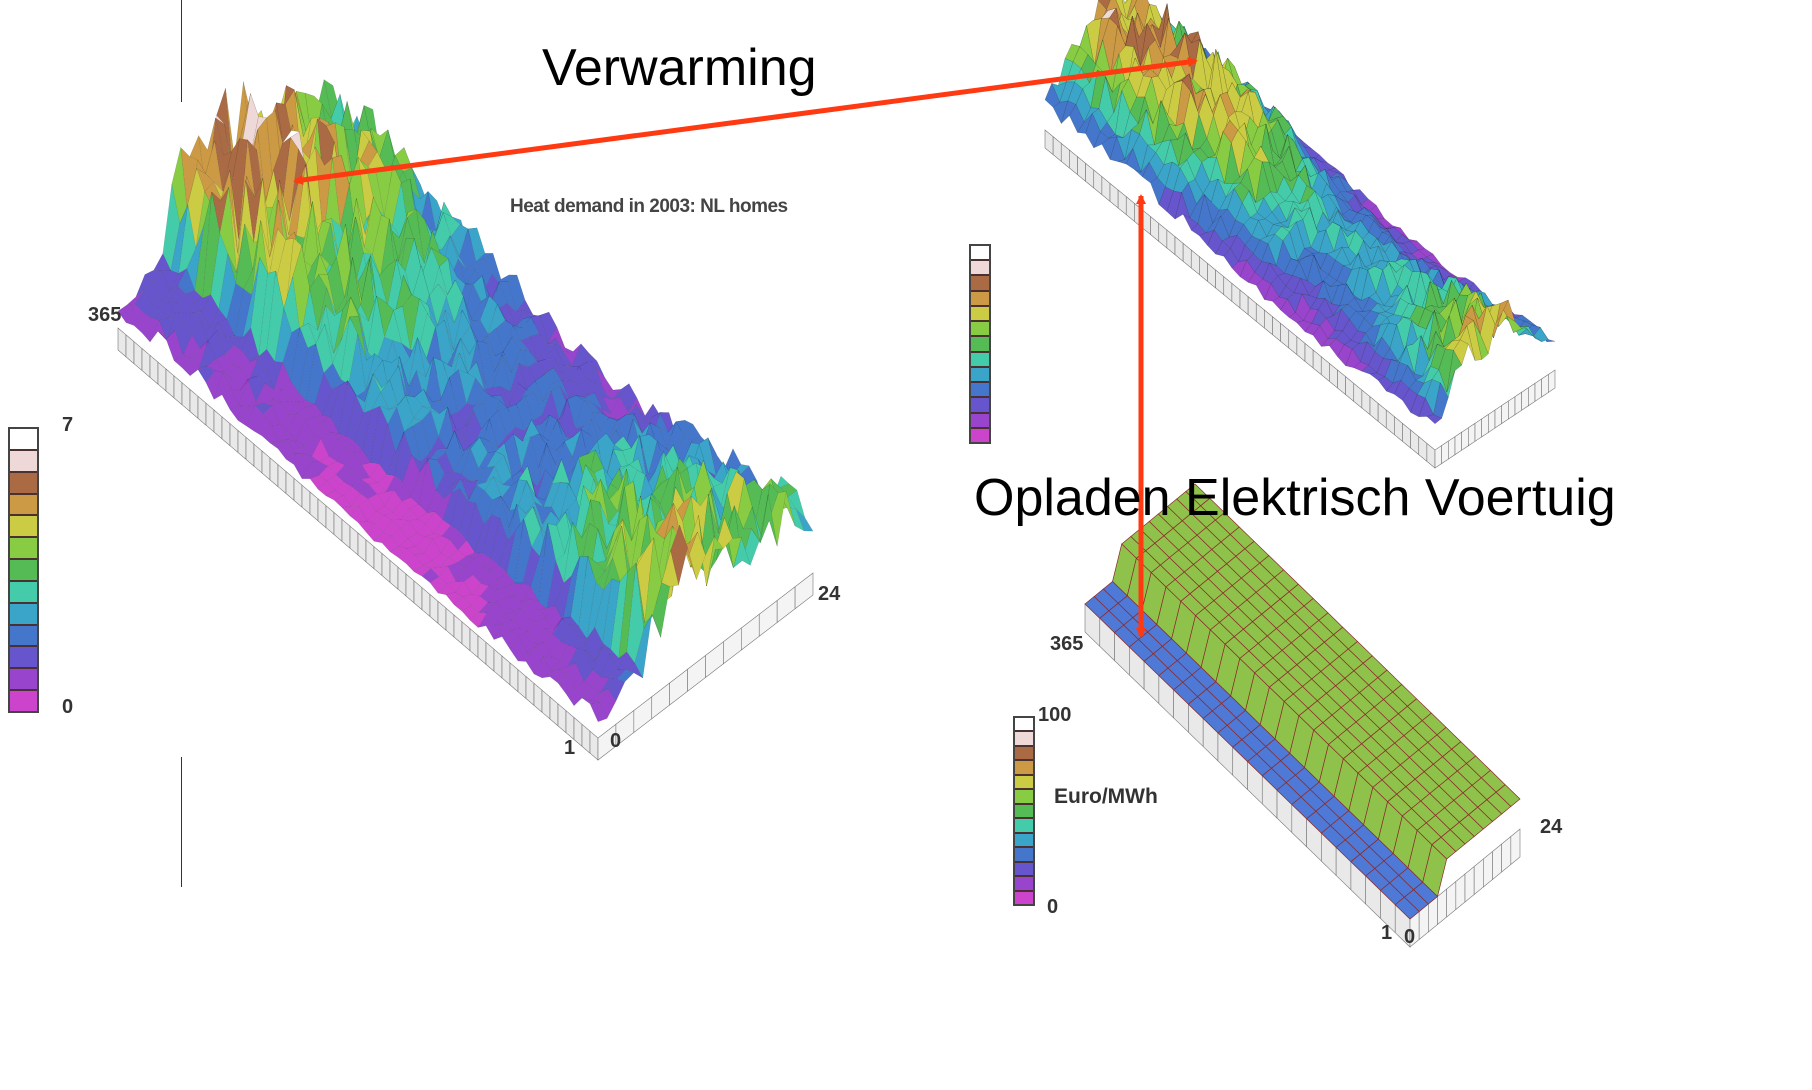  Describe the element at coordinates (1055, 715) in the screenshot. I see `chart3-colorbar-max: 100` at that location.